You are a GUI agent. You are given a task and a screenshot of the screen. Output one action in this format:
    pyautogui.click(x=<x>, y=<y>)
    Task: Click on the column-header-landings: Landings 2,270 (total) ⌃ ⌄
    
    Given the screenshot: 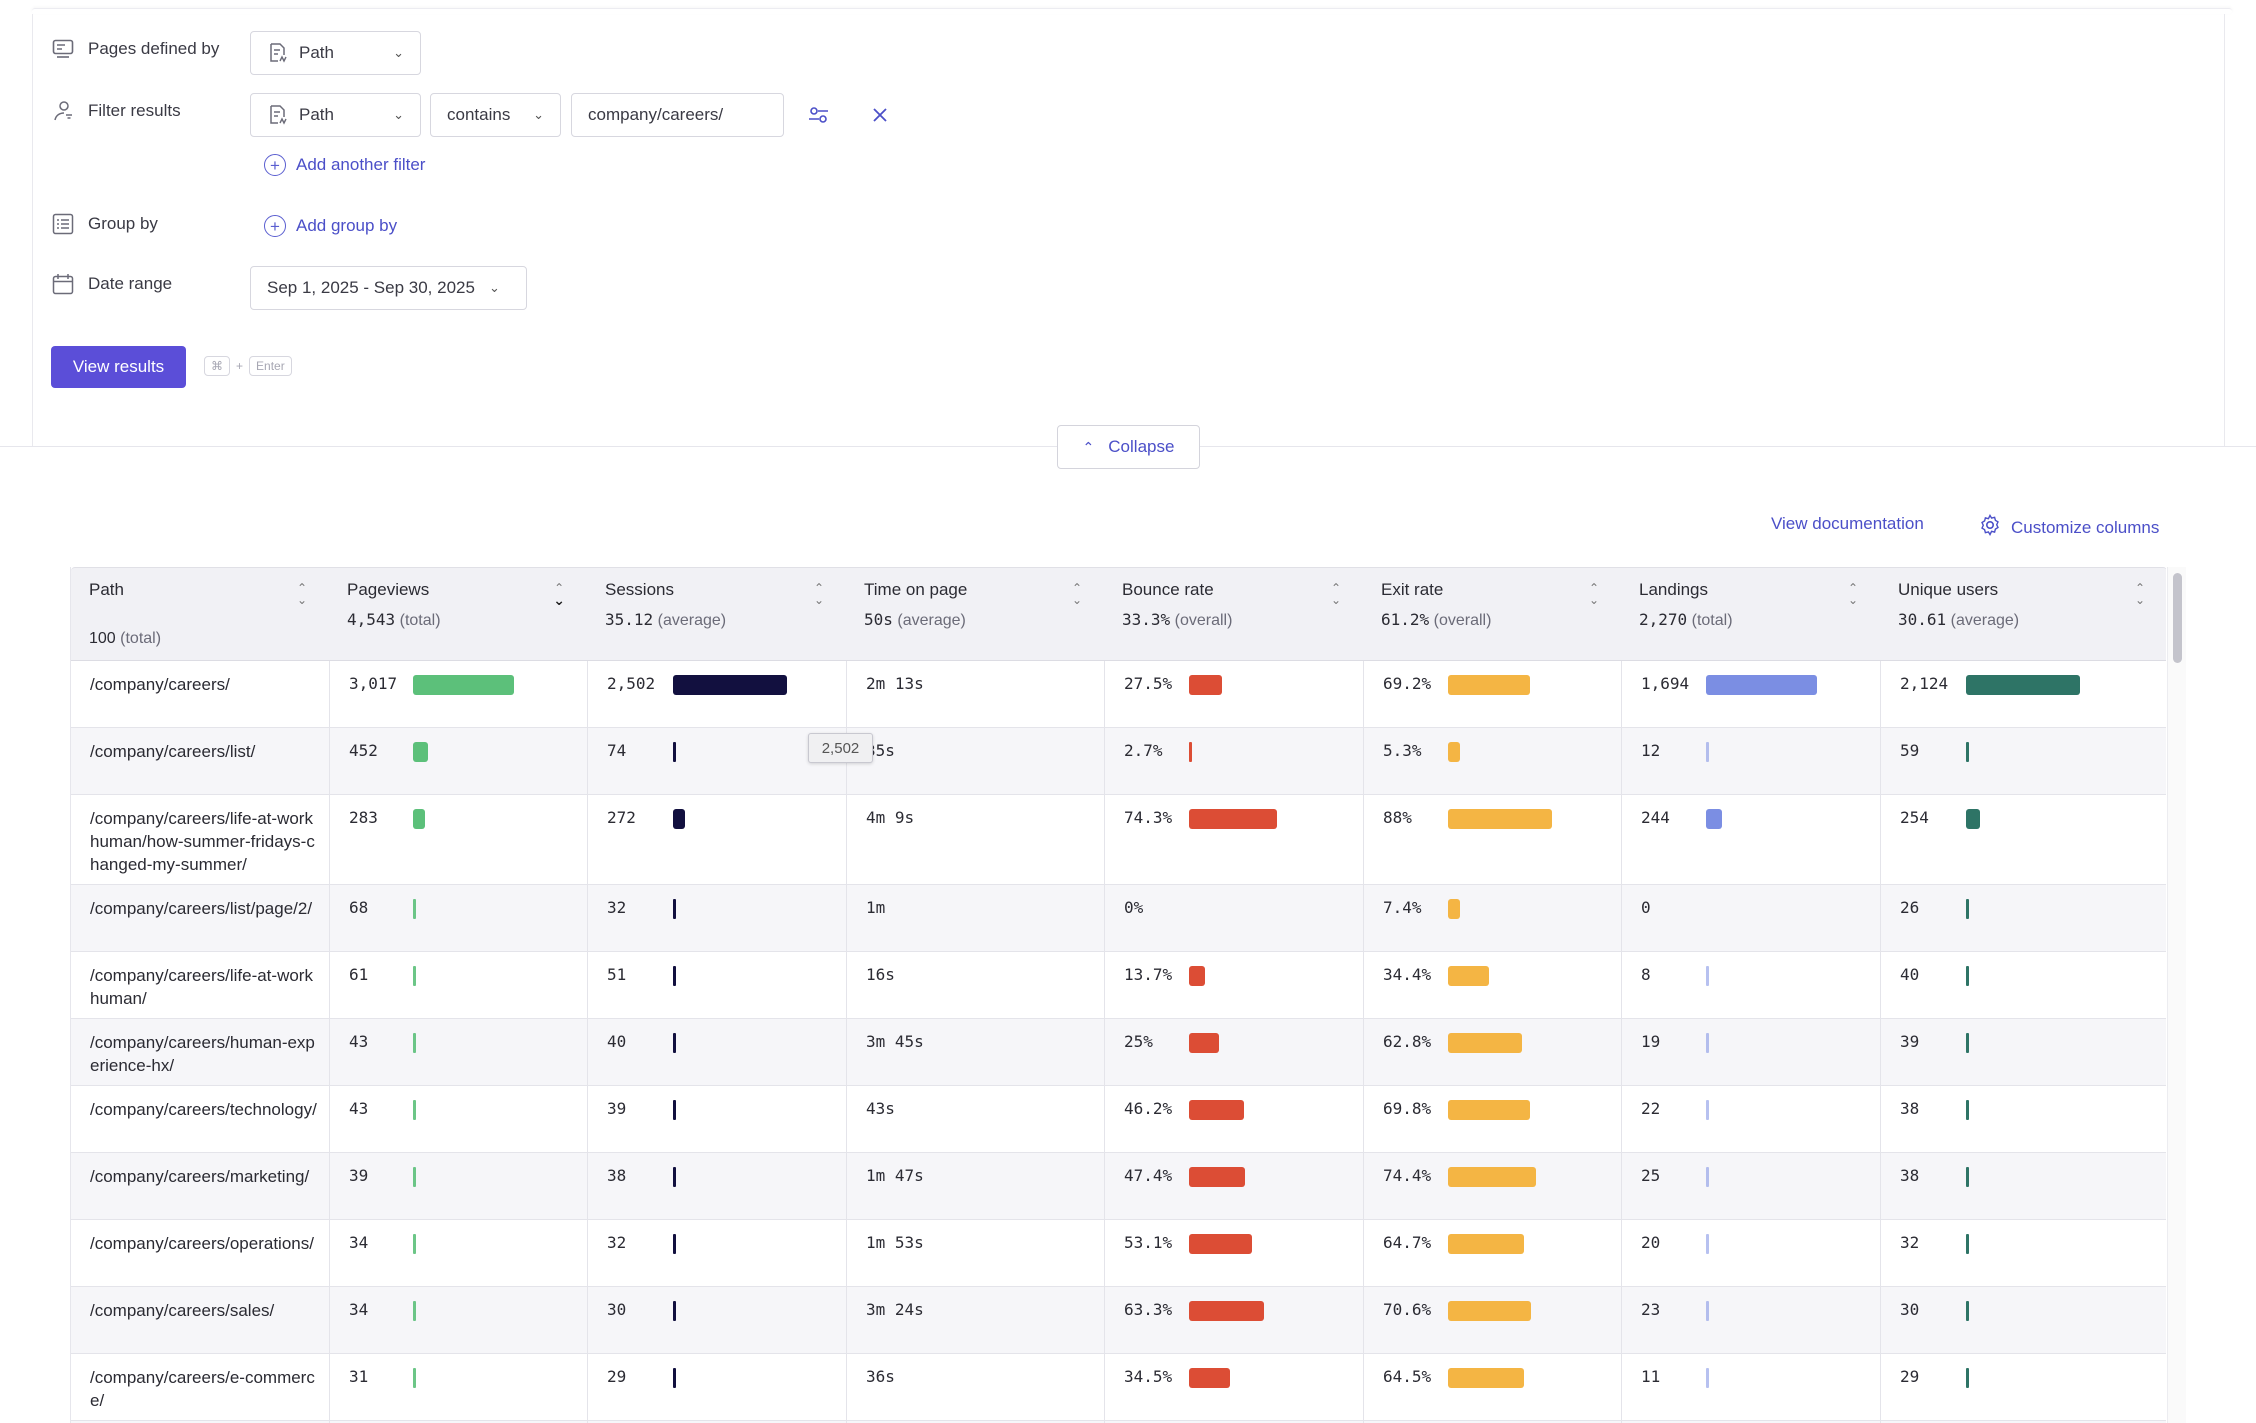 What is the action you would take?
    pyautogui.click(x=1750, y=615)
    